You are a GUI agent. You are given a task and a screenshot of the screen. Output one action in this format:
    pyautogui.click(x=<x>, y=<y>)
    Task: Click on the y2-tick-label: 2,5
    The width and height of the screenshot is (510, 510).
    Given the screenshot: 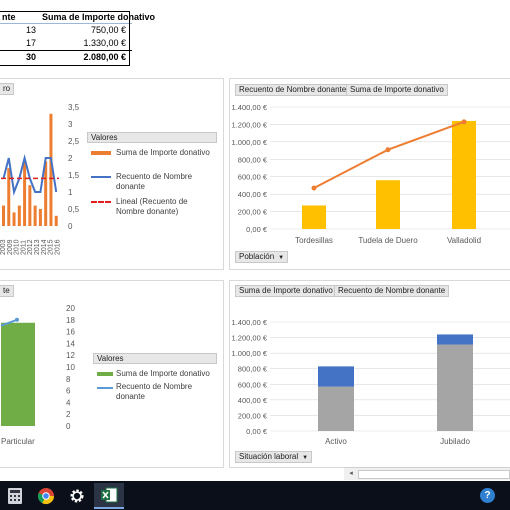 What is the action you would take?
    pyautogui.click(x=74, y=141)
    